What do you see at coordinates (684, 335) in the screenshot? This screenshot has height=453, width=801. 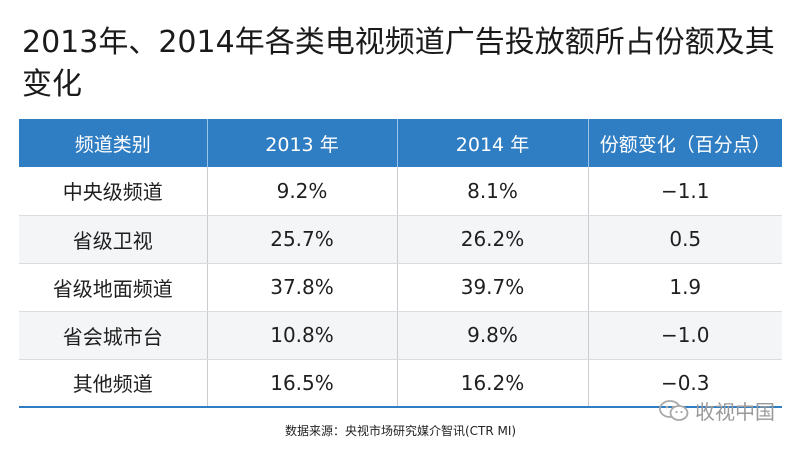 I see `cell-change: −1.0` at bounding box center [684, 335].